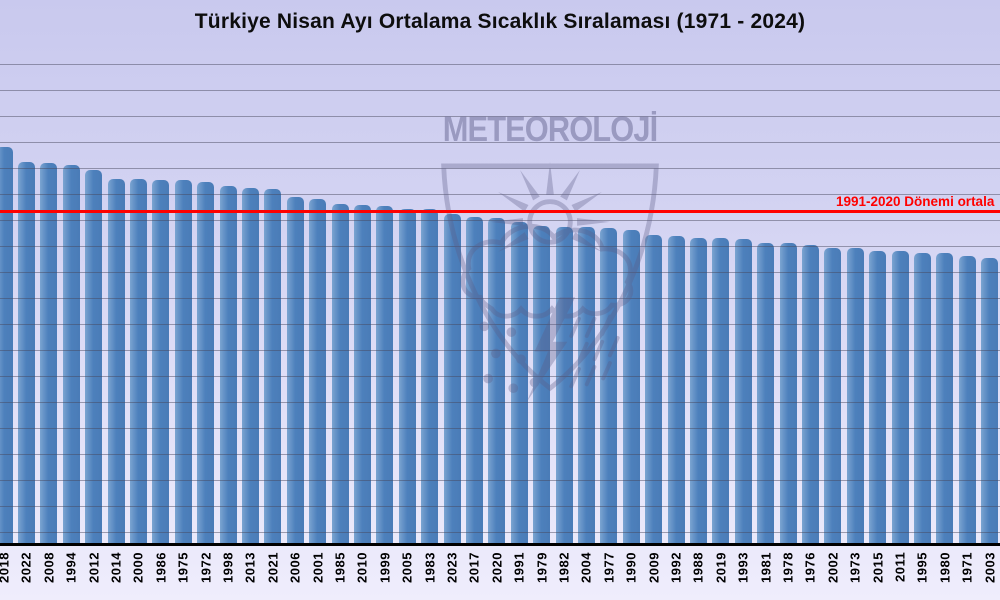 The width and height of the screenshot is (1000, 600). What do you see at coordinates (631, 567) in the screenshot?
I see `x-axis-label: 1990` at bounding box center [631, 567].